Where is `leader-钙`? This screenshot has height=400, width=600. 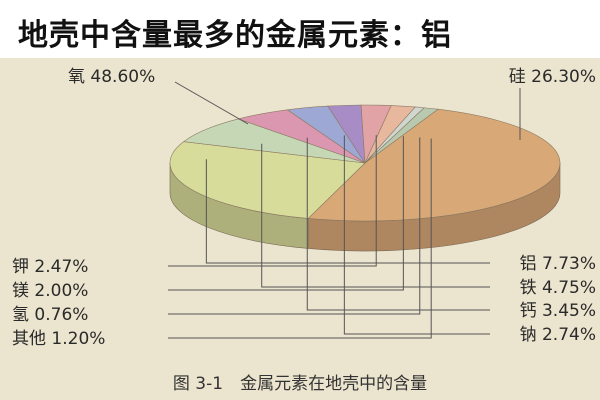 leader-钙 is located at coordinates (398, 224).